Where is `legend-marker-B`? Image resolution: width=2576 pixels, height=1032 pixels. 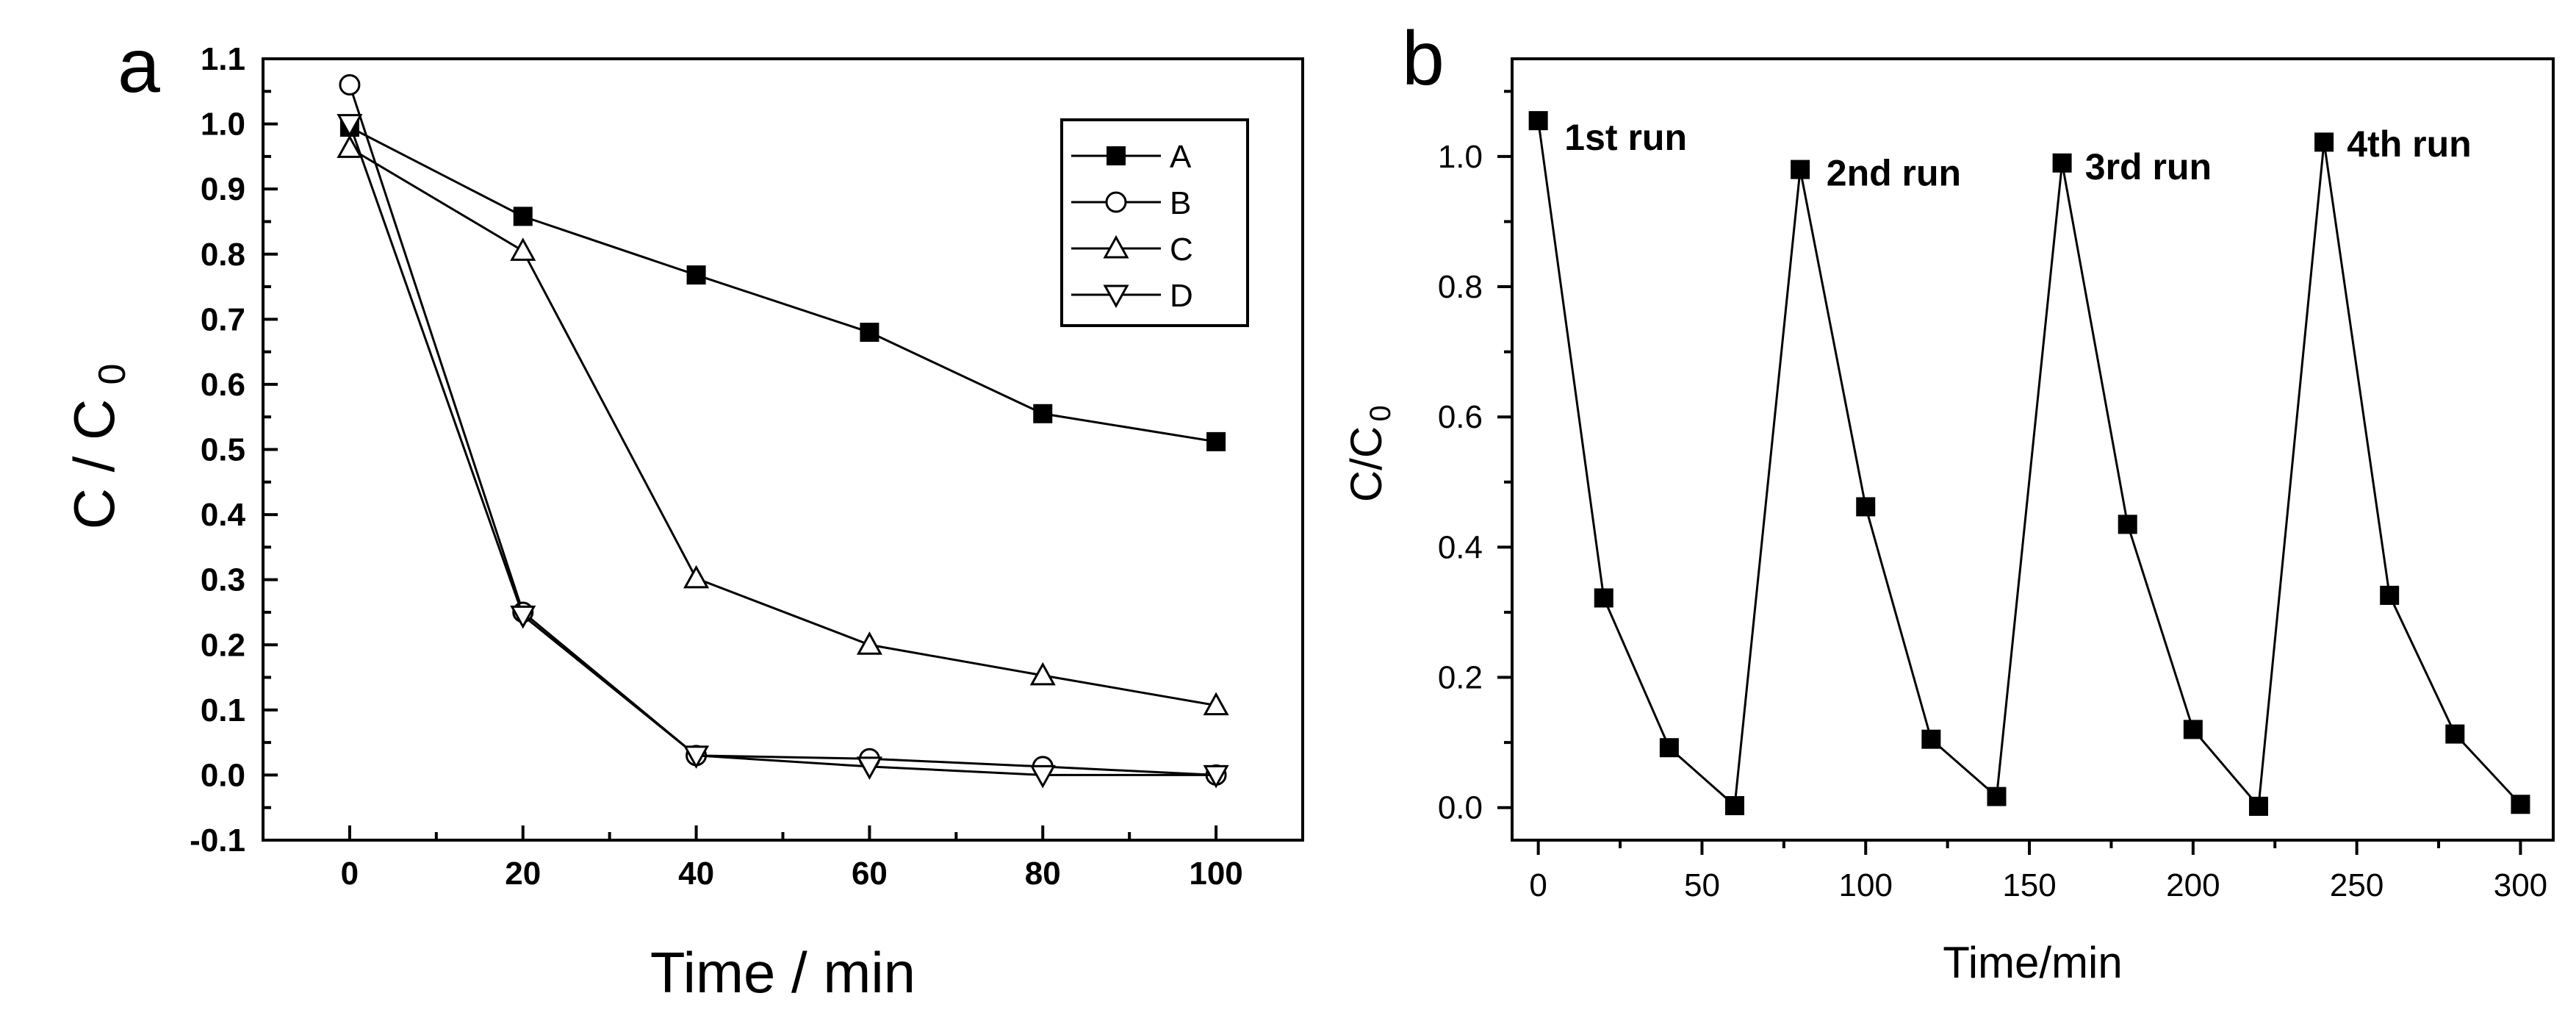 legend-marker-B is located at coordinates (1116, 202).